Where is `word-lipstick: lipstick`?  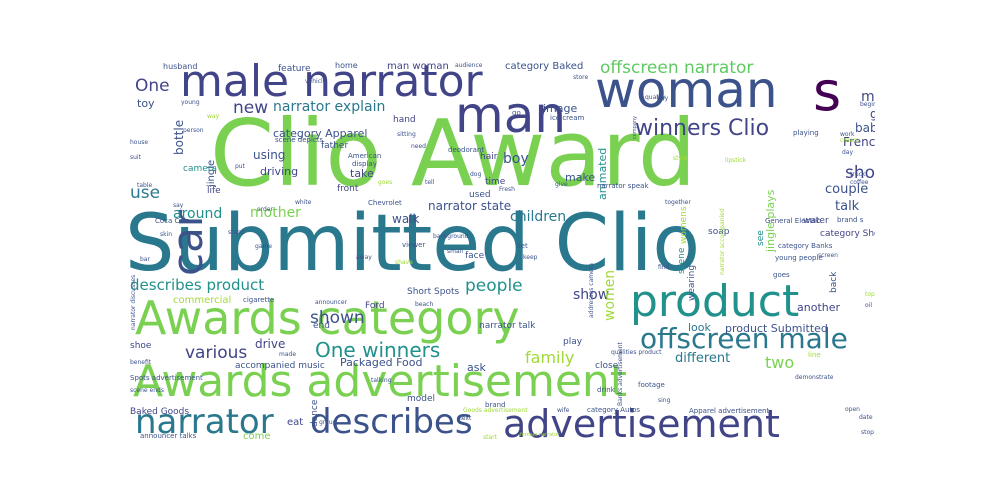 word-lipstick: lipstick is located at coordinates (736, 160).